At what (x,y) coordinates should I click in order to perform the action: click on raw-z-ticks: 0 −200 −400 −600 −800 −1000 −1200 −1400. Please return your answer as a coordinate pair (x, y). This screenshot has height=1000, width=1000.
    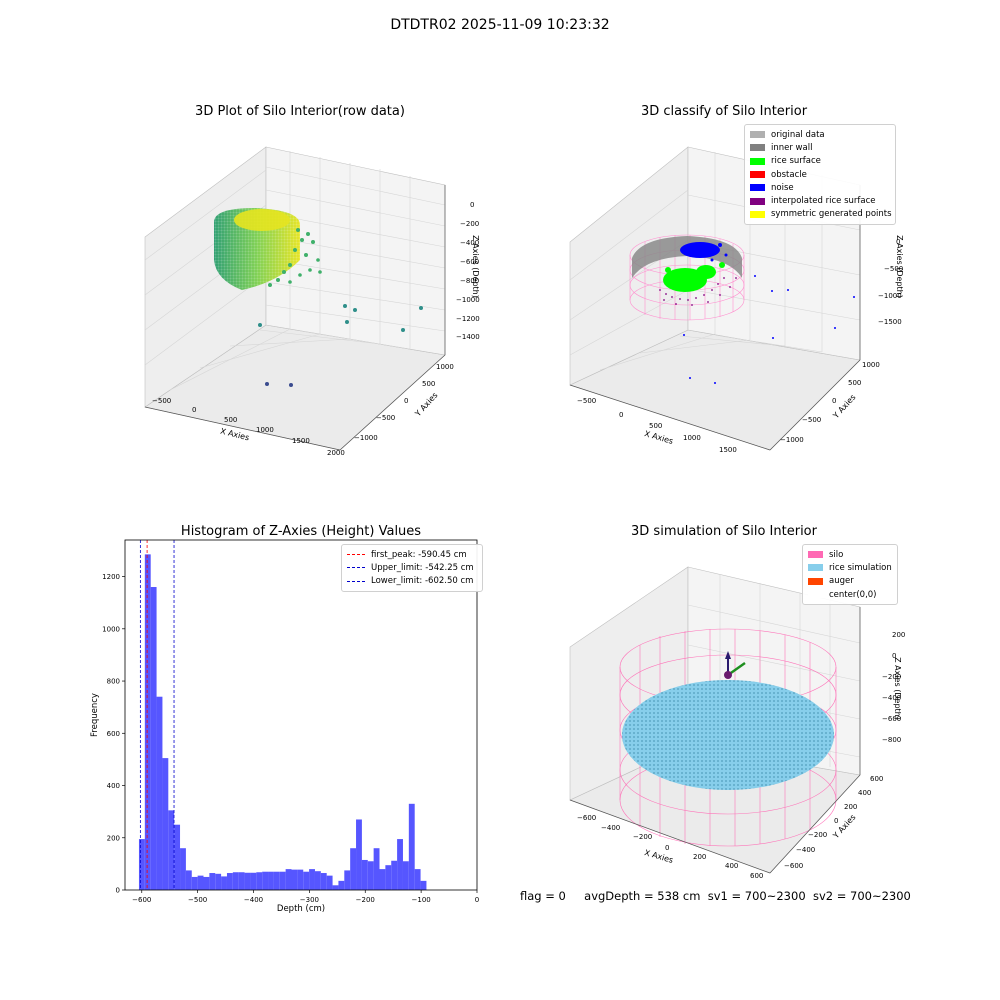
    Looking at the image, I should click on (476, 272).